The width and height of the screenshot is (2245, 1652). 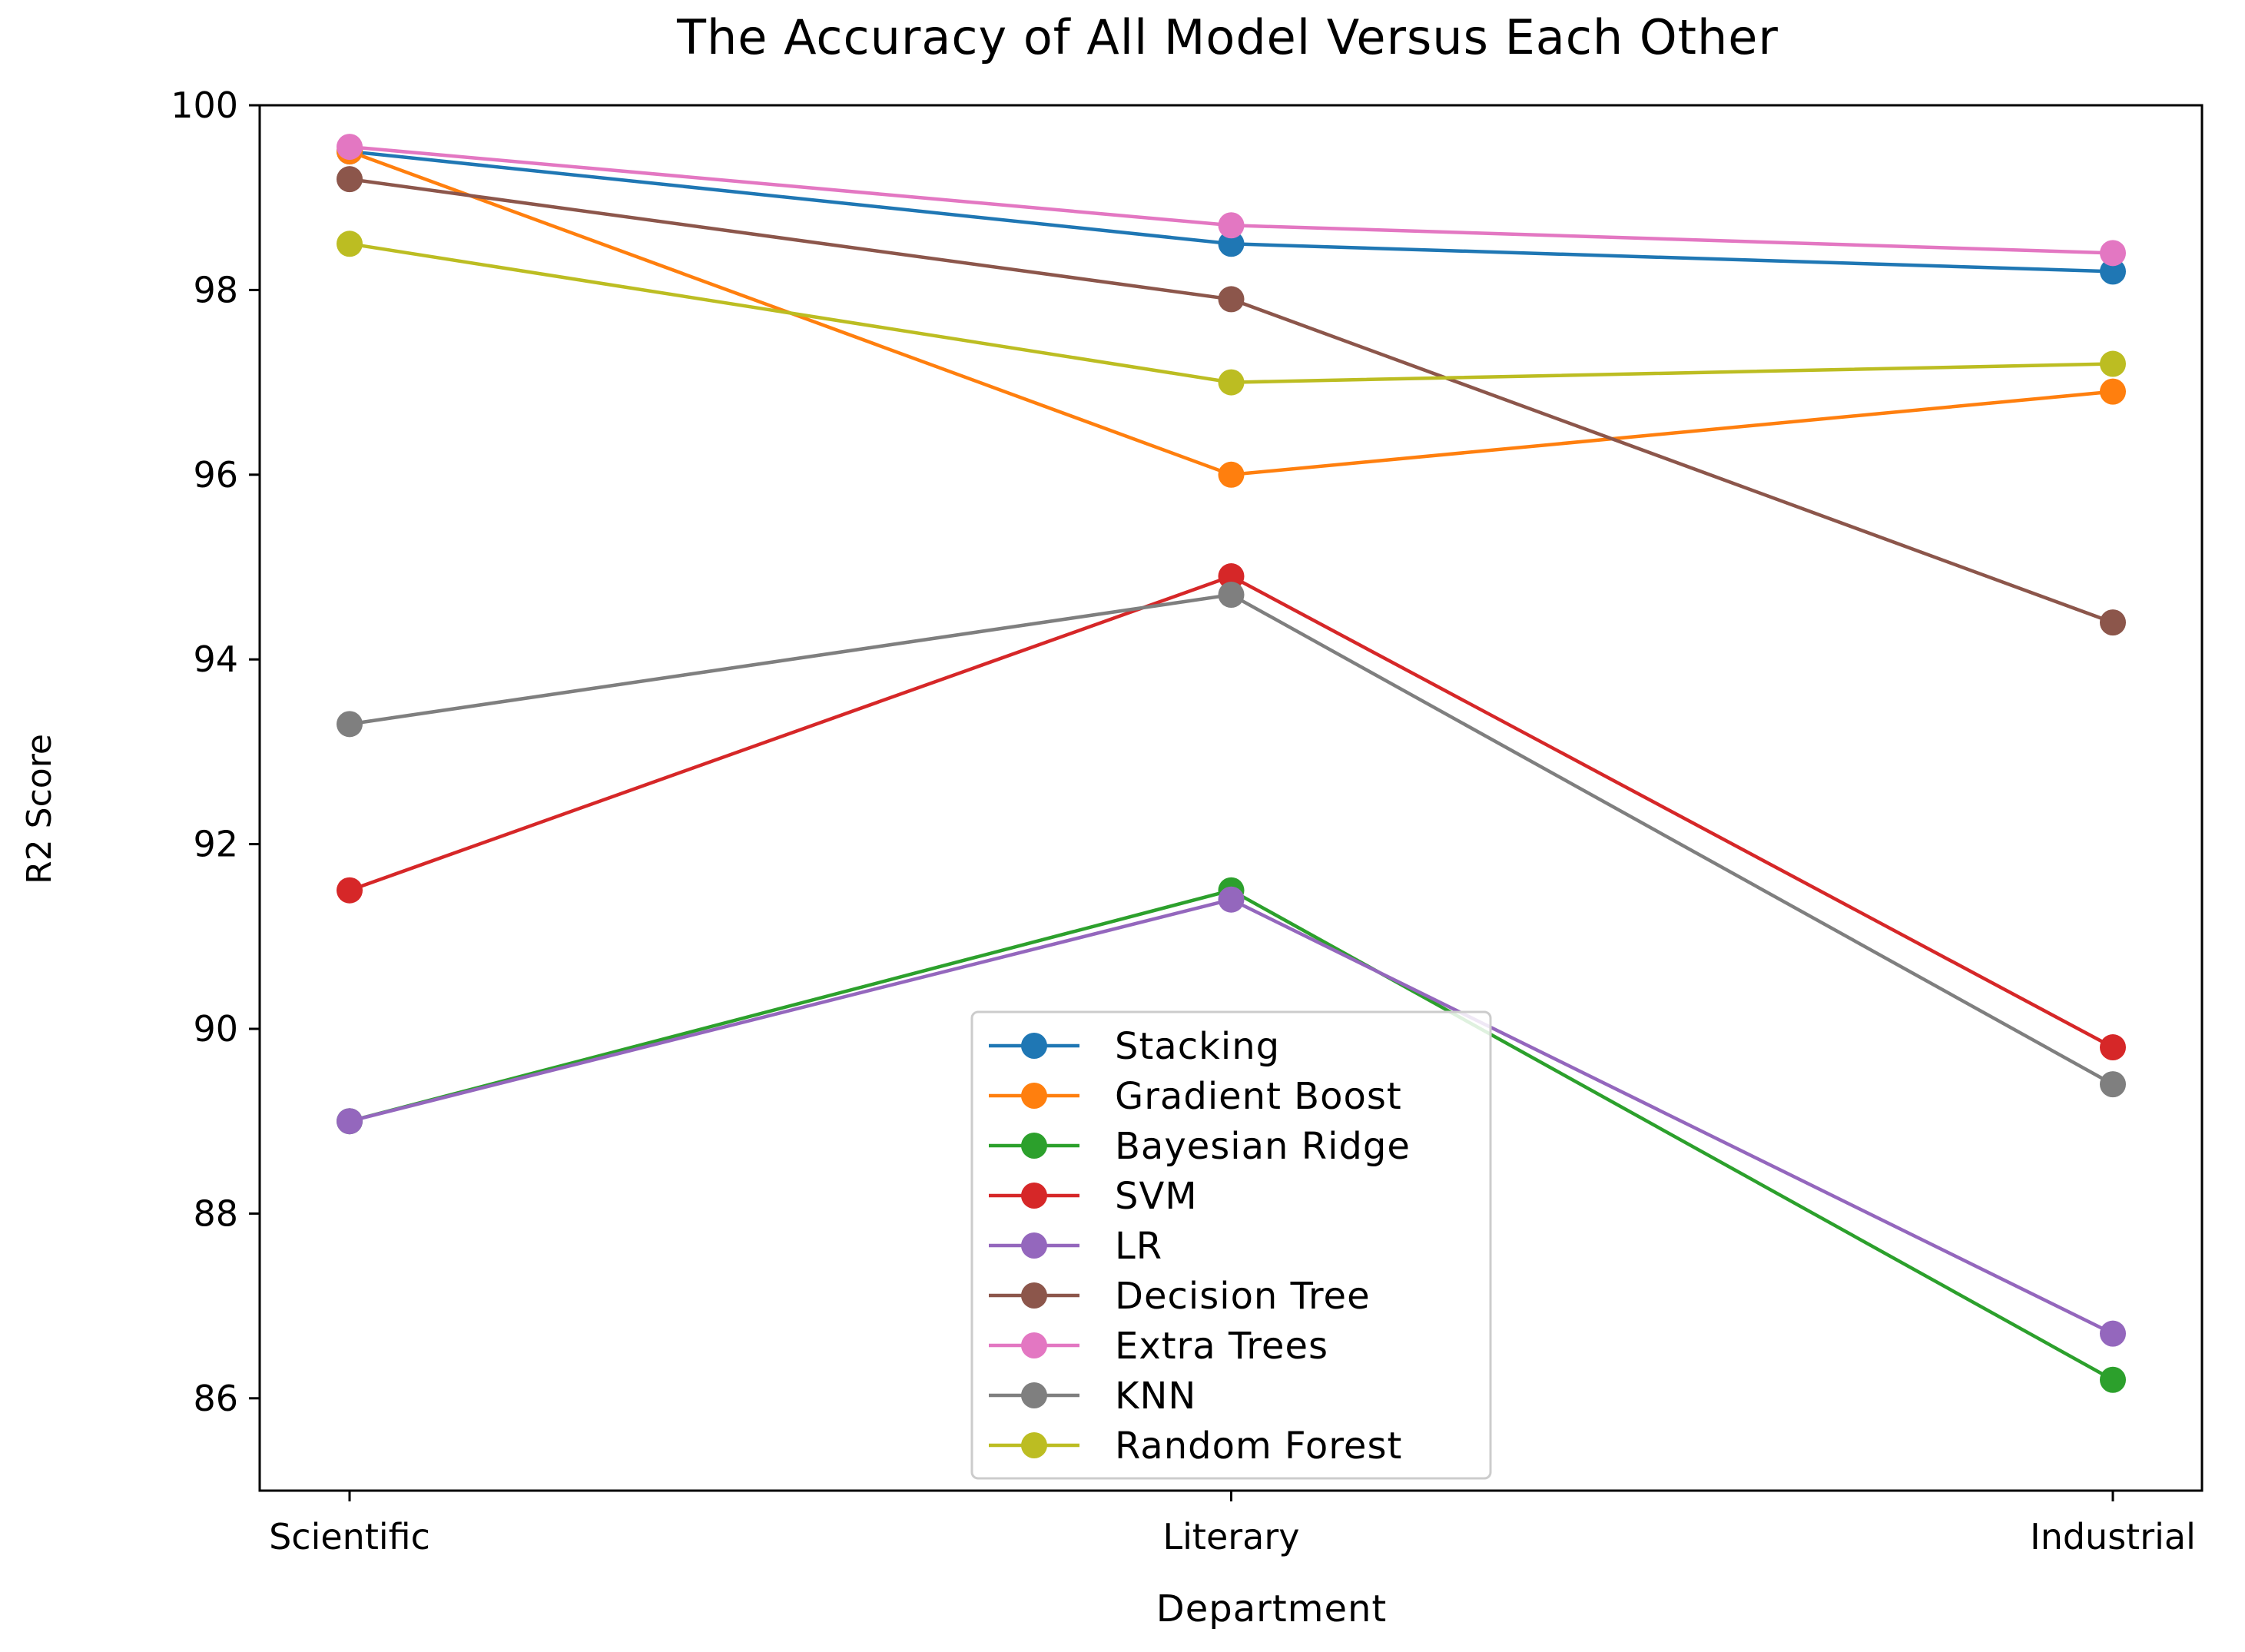 What do you see at coordinates (216, 752) in the screenshot?
I see `y-axis: 86 88 90 92 94 96 98 100` at bounding box center [216, 752].